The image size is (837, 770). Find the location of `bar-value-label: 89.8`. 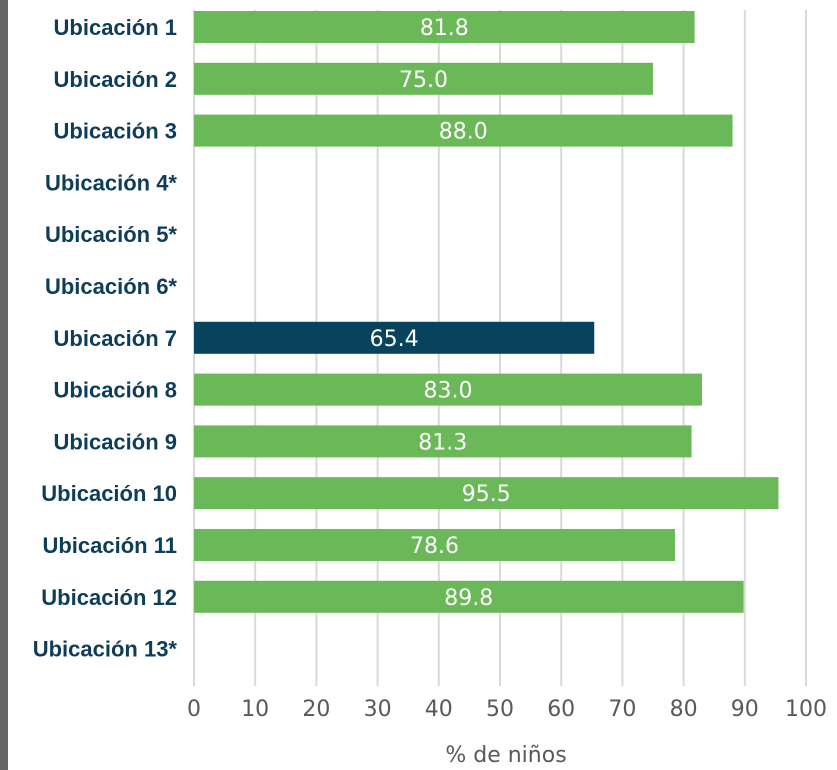

bar-value-label: 89.8 is located at coordinates (468, 598).